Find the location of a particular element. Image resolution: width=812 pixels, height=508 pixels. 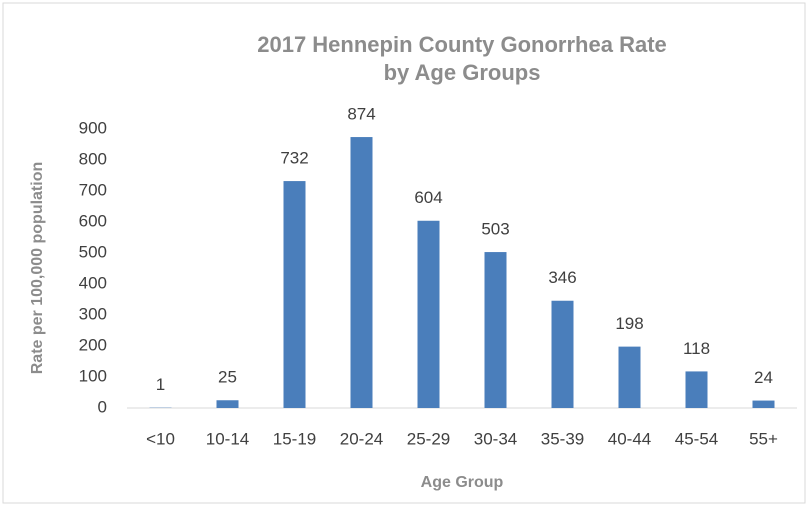

y-tick-label: 600 is located at coordinates (93, 220).